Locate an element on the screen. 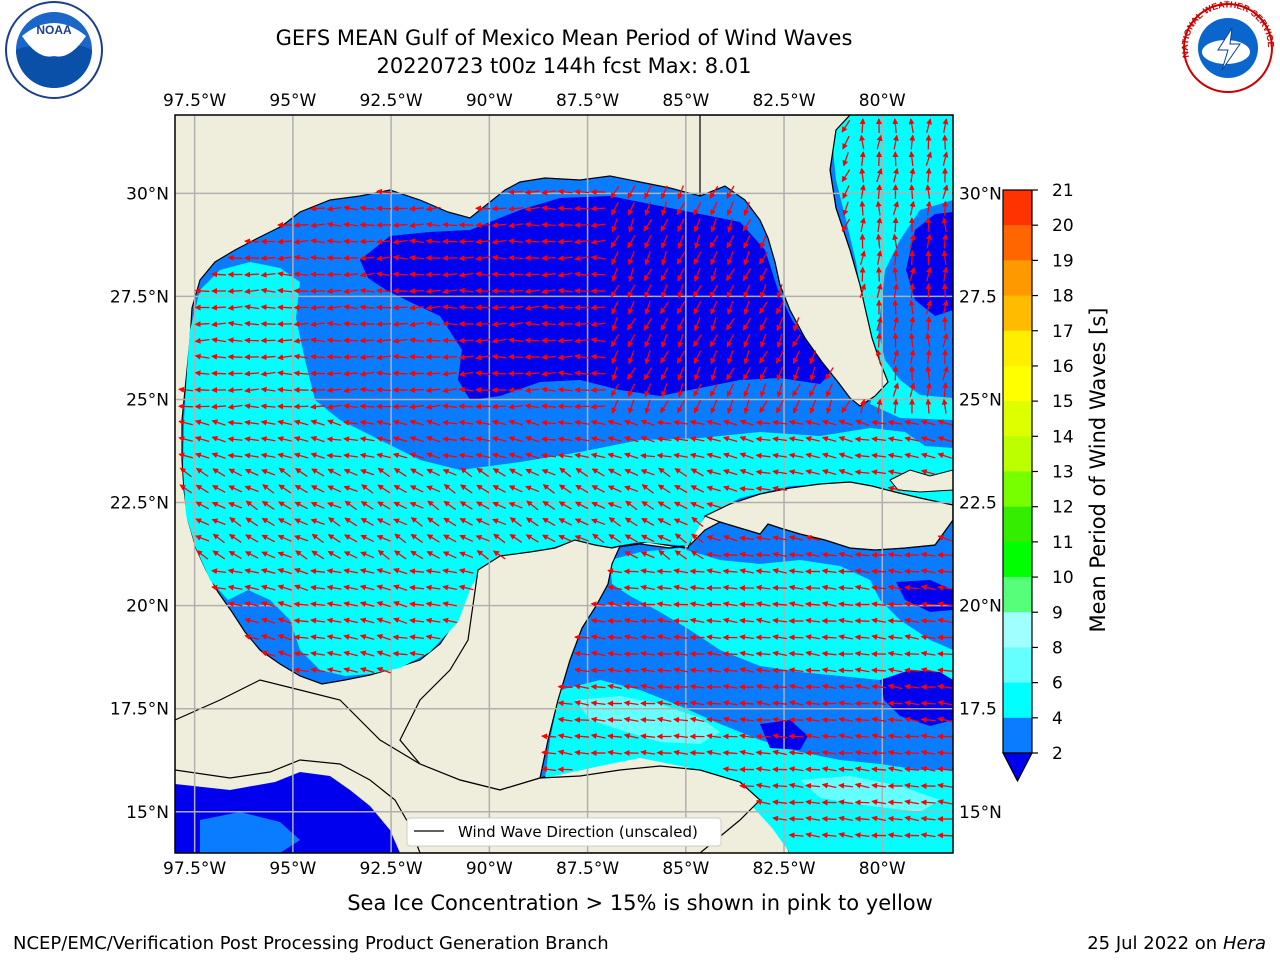 The width and height of the screenshot is (1280, 960). lon-tick-label-top: 92.5°W is located at coordinates (391, 101).